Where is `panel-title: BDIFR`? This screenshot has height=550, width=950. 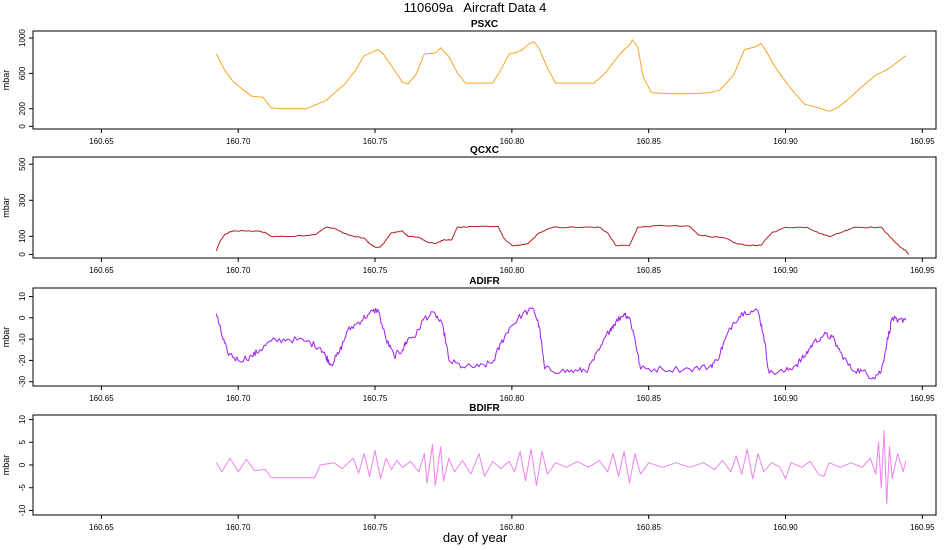 panel-title: BDIFR is located at coordinates (484, 408).